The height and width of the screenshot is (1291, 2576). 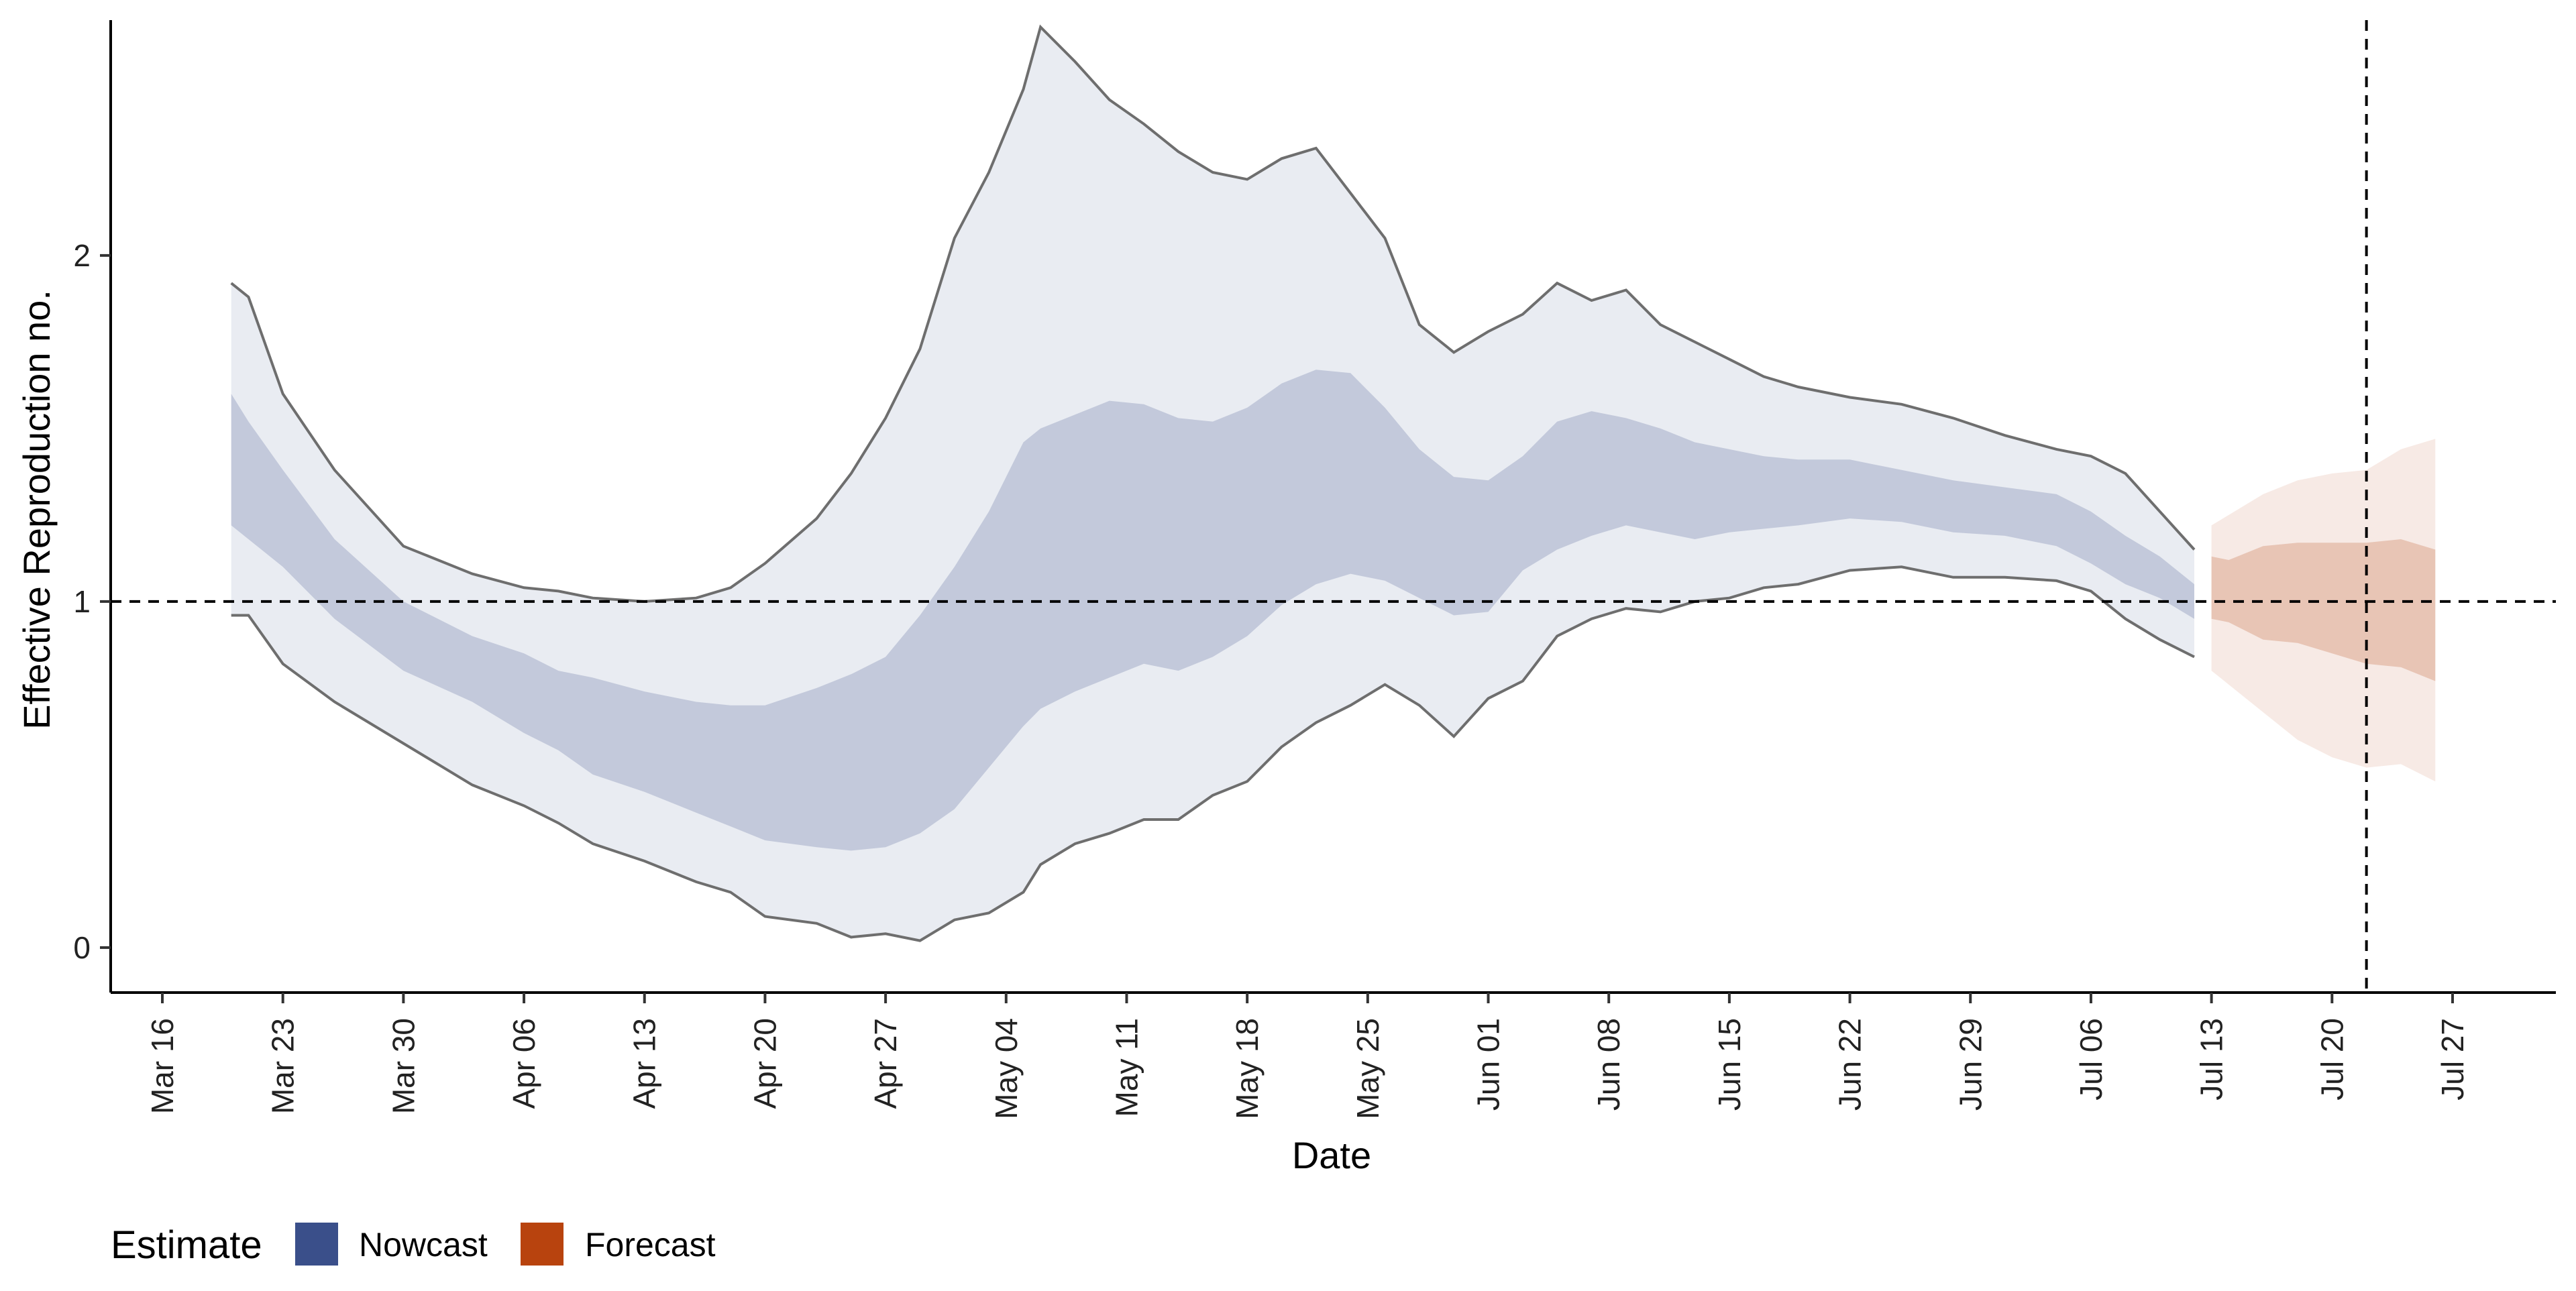 I want to click on x-tick-label: May 25, so click(x=1367, y=1068).